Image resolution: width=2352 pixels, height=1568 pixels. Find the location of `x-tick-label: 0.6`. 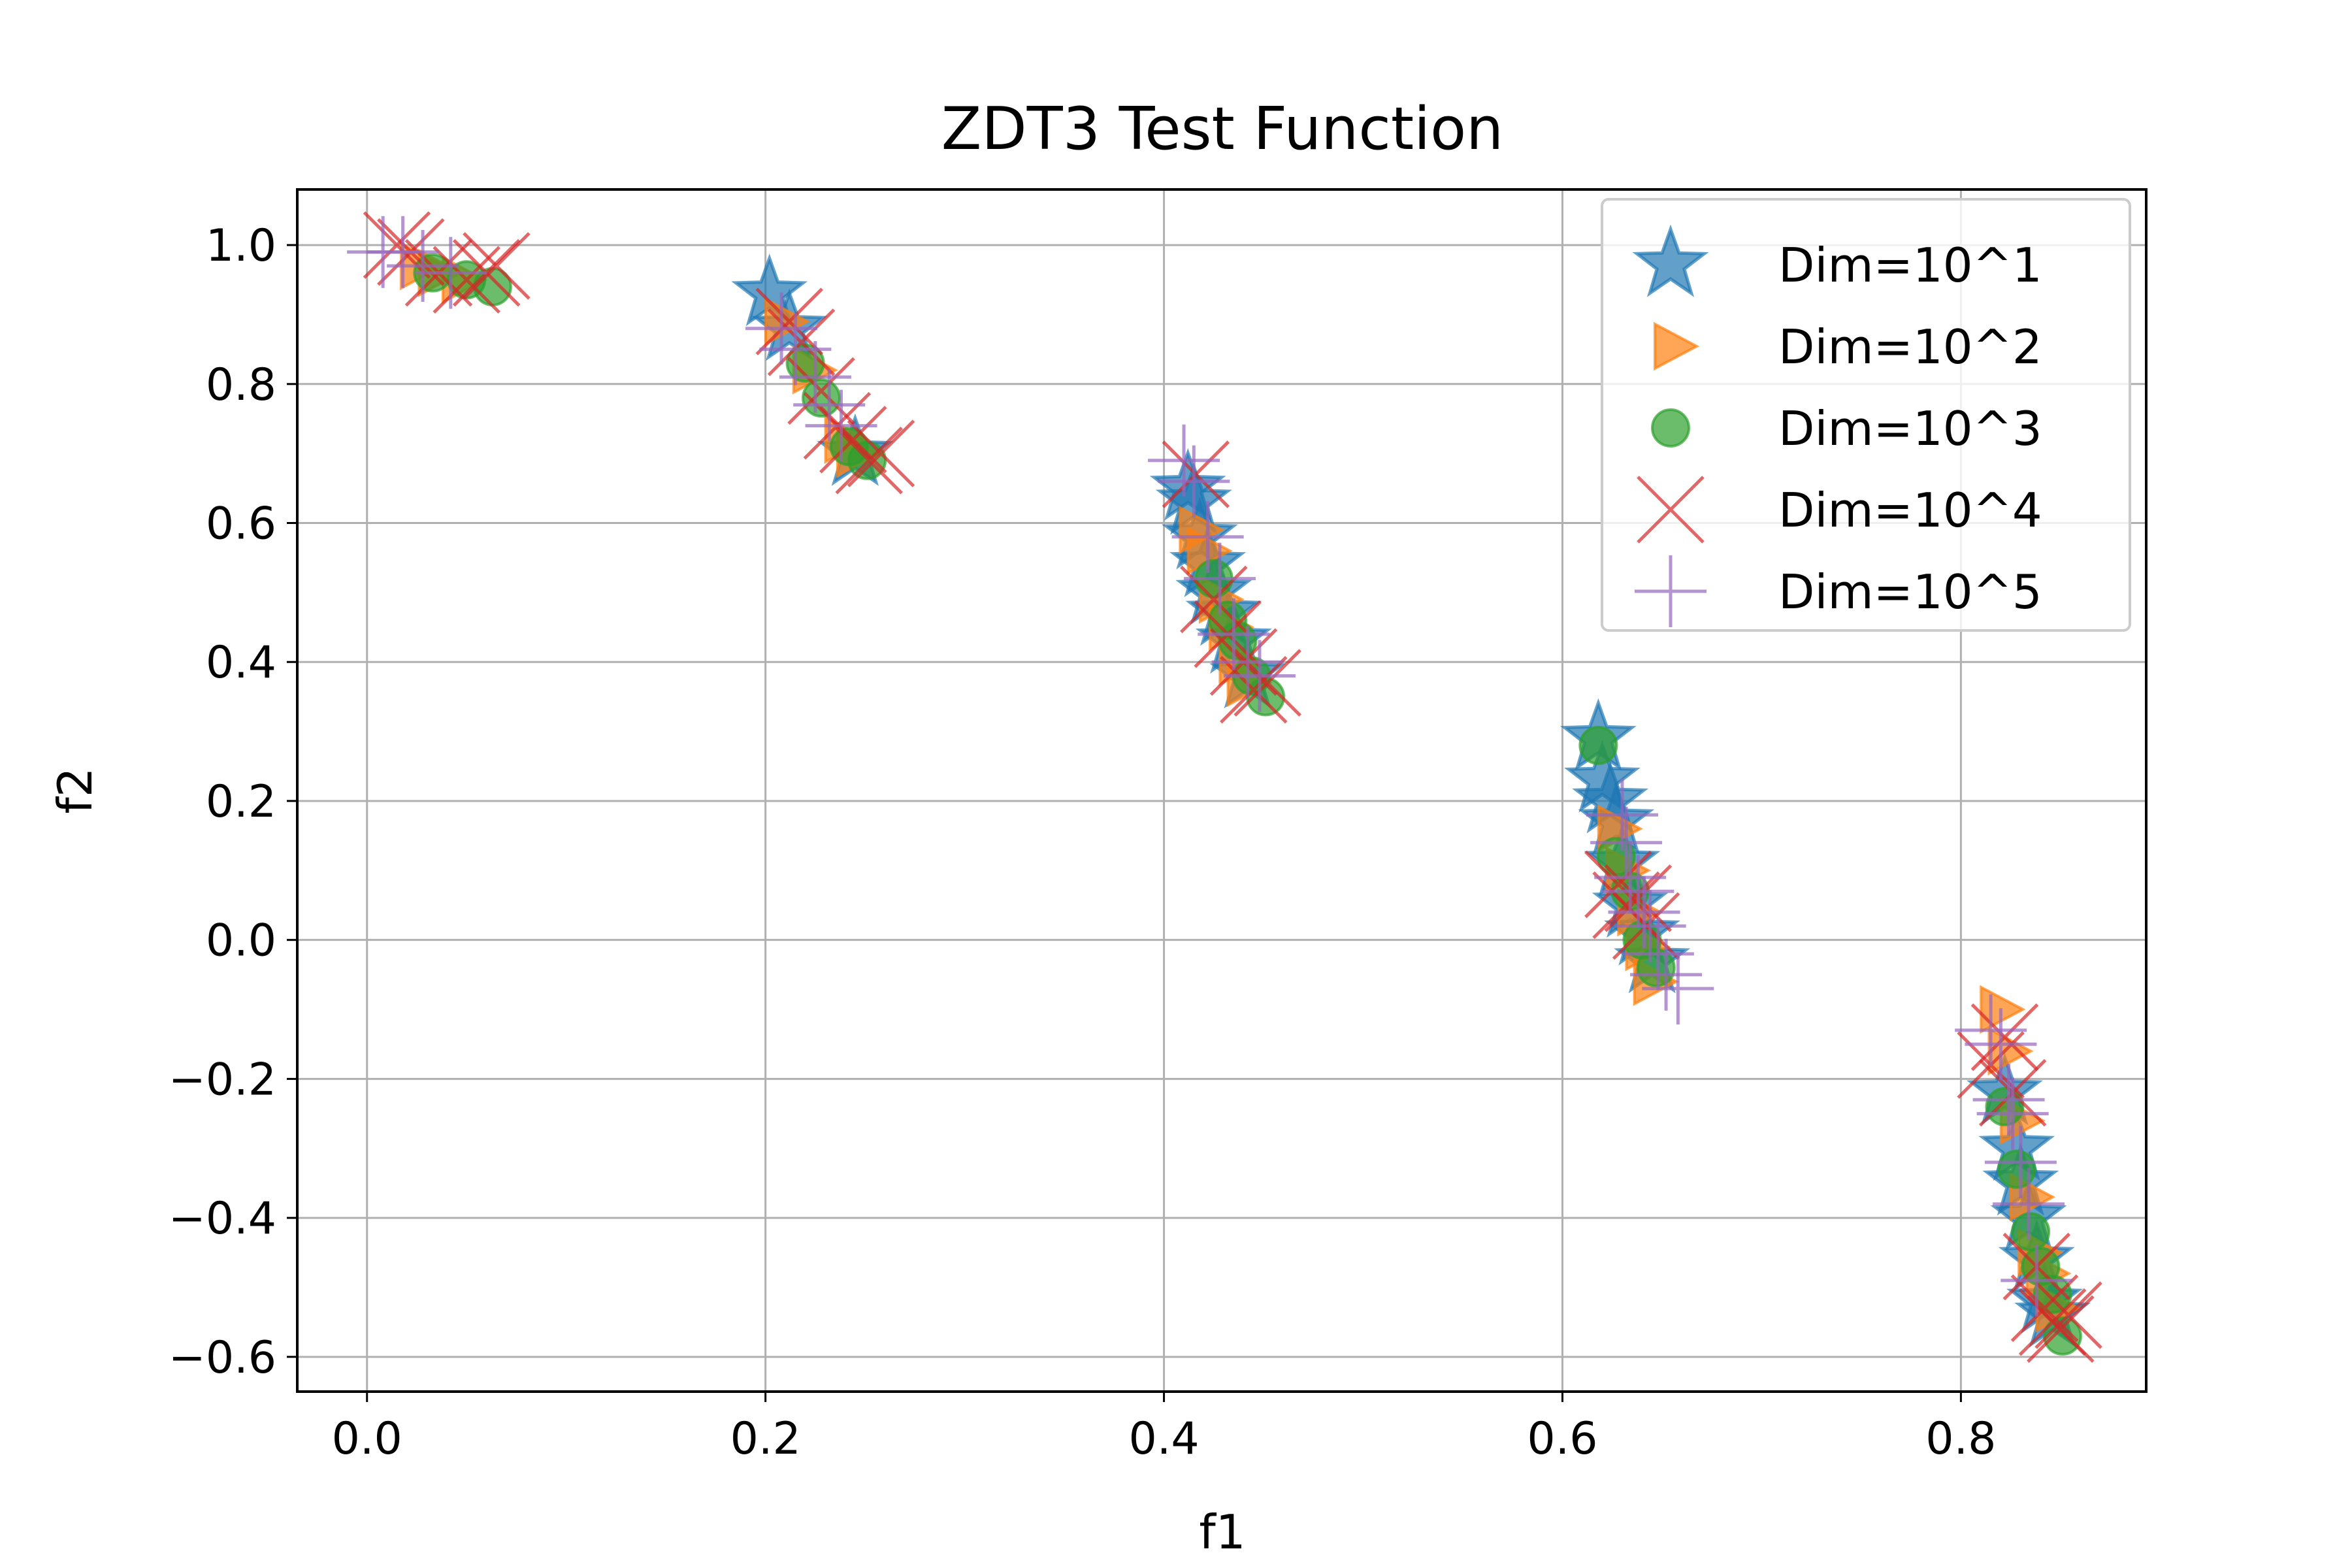

x-tick-label: 0.6 is located at coordinates (1562, 1439).